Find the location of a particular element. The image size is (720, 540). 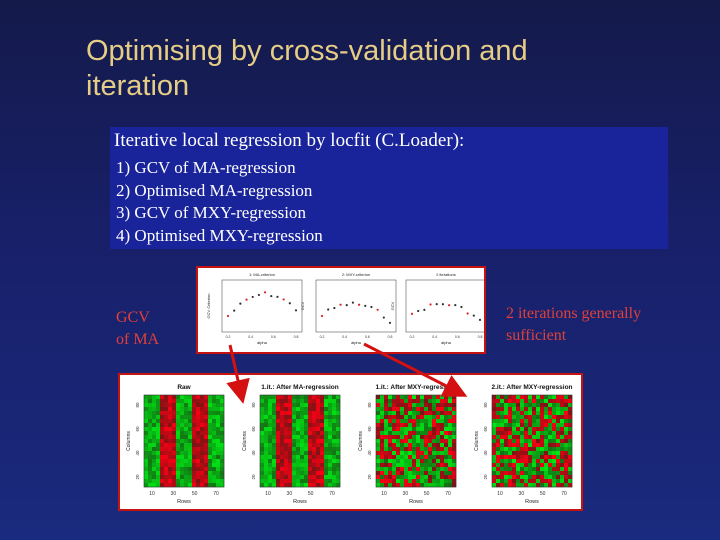

tick-label: 0.2 is located at coordinates (322, 337).